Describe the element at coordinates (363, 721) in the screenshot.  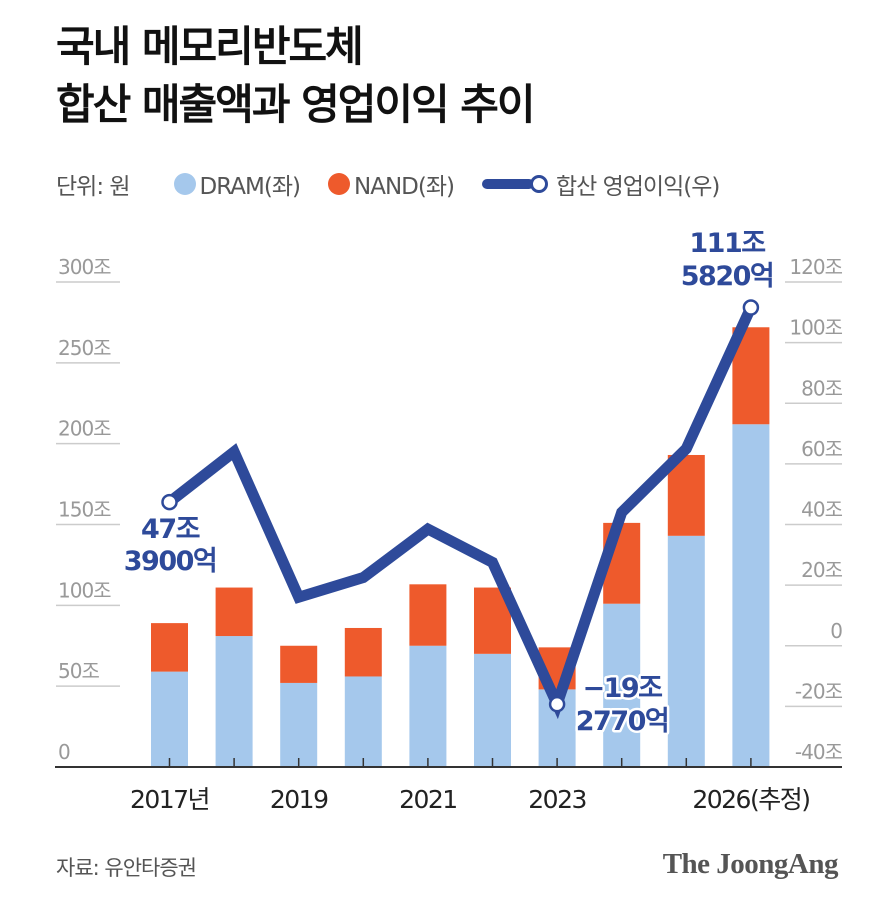
I see `bar-dram-2020` at that location.